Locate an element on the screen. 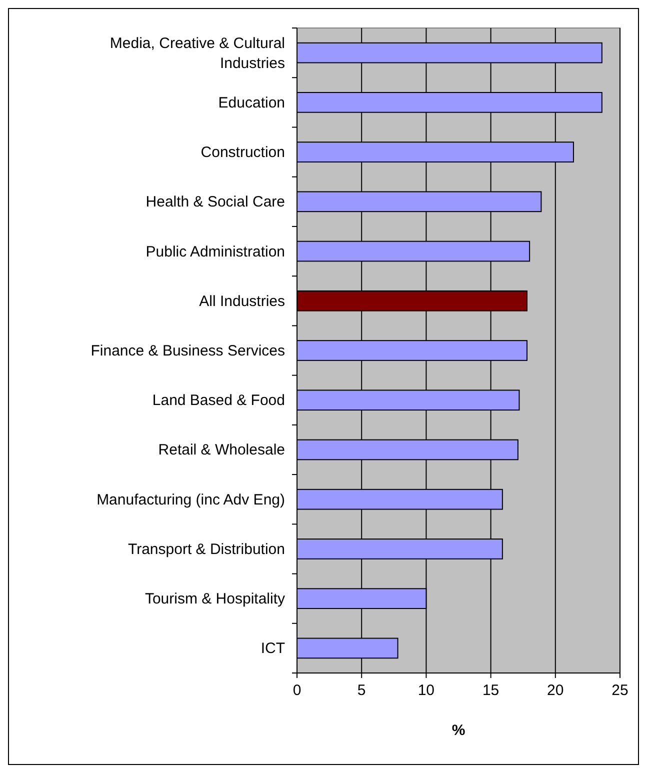 This screenshot has height=773, width=647. y-tick-label: Education is located at coordinates (251, 102).